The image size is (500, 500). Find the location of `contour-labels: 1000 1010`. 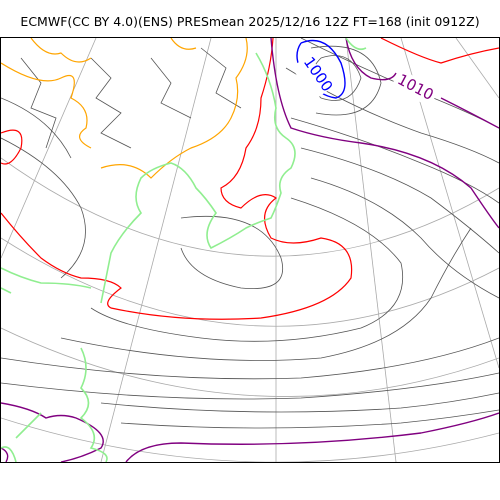

contour-labels: 1000 1010 is located at coordinates (365, 81).